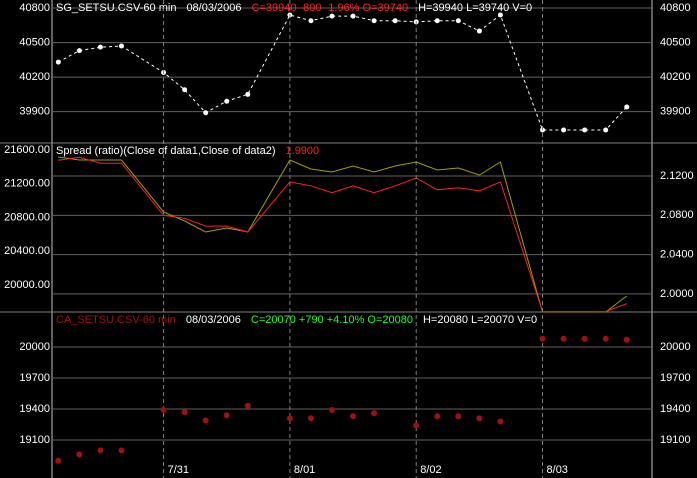 This screenshot has height=478, width=697. What do you see at coordinates (27, 217) in the screenshot?
I see `y-tick-label: 20800.00` at bounding box center [27, 217].